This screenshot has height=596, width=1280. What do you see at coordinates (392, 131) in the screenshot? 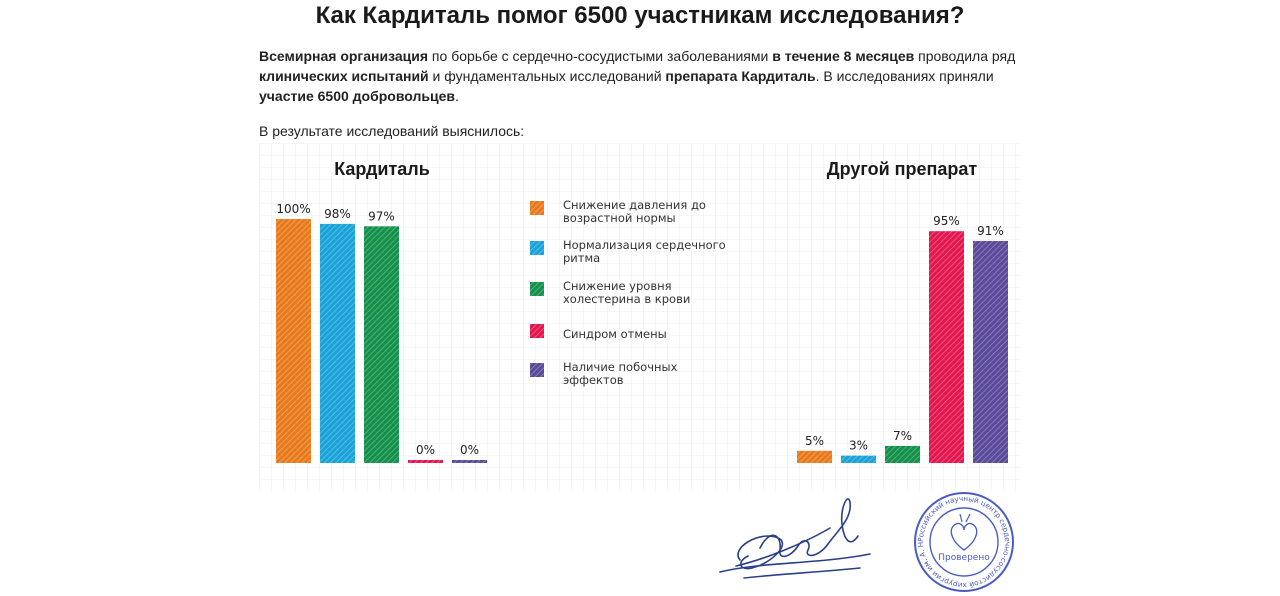
I see `result-label: В результате исследований выяснилось:` at bounding box center [392, 131].